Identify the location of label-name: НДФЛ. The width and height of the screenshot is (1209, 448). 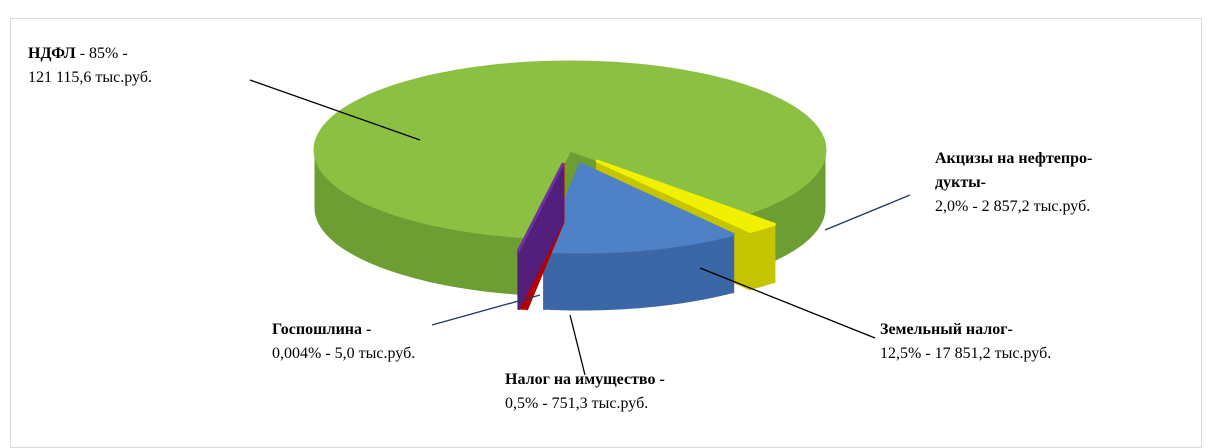
(52, 53).